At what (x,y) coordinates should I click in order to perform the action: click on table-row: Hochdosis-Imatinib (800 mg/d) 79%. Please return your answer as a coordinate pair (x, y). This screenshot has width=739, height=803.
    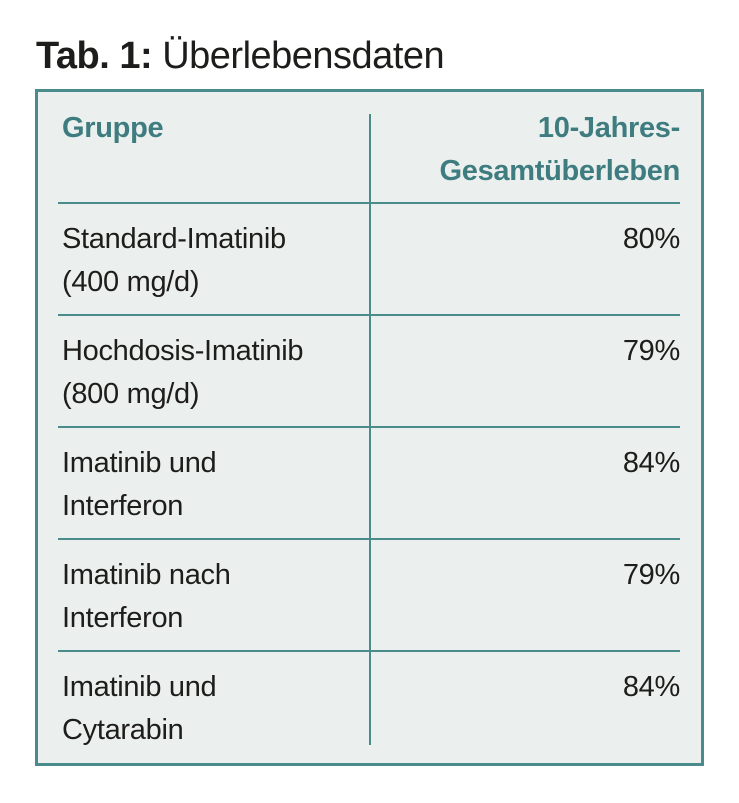
    Looking at the image, I should click on (369, 370).